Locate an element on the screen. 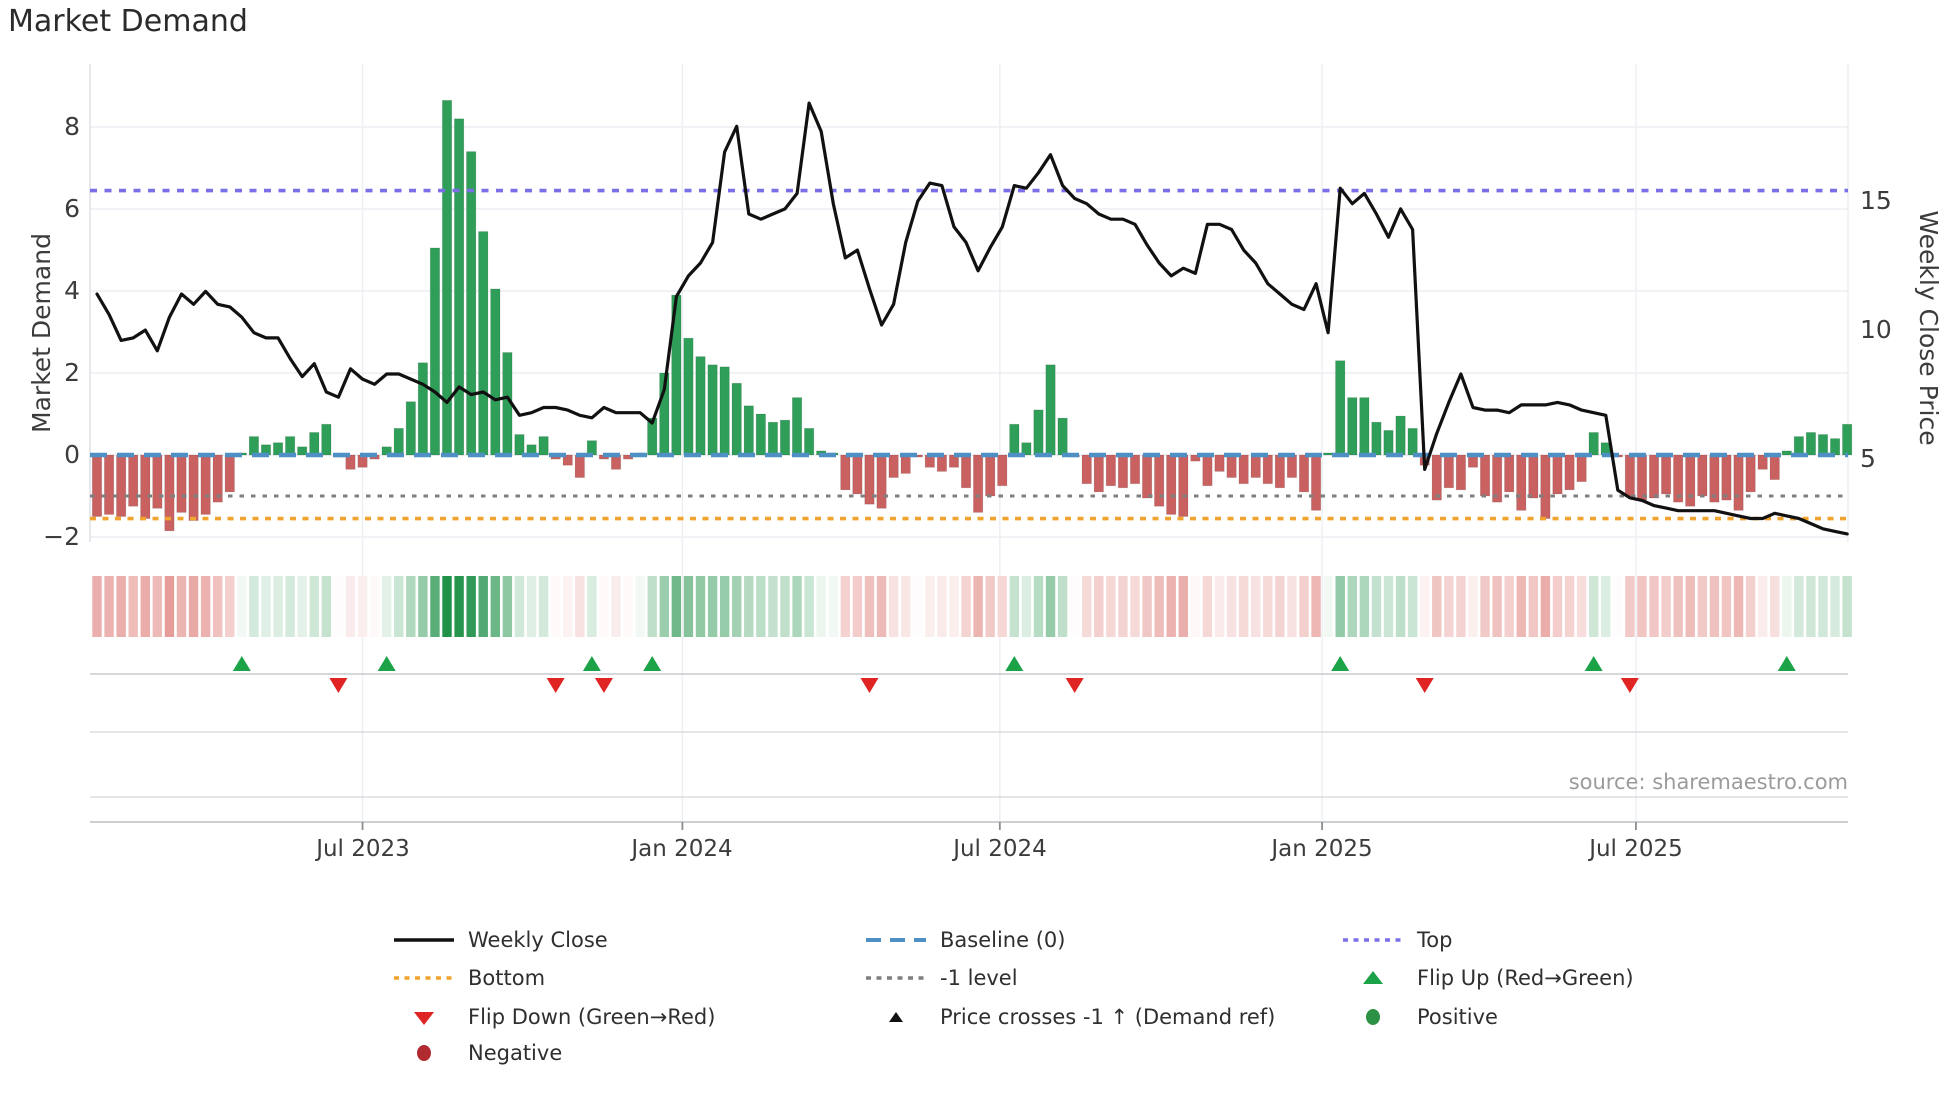 The image size is (1960, 1102). minus-one-dots-swatch is located at coordinates (896, 978).